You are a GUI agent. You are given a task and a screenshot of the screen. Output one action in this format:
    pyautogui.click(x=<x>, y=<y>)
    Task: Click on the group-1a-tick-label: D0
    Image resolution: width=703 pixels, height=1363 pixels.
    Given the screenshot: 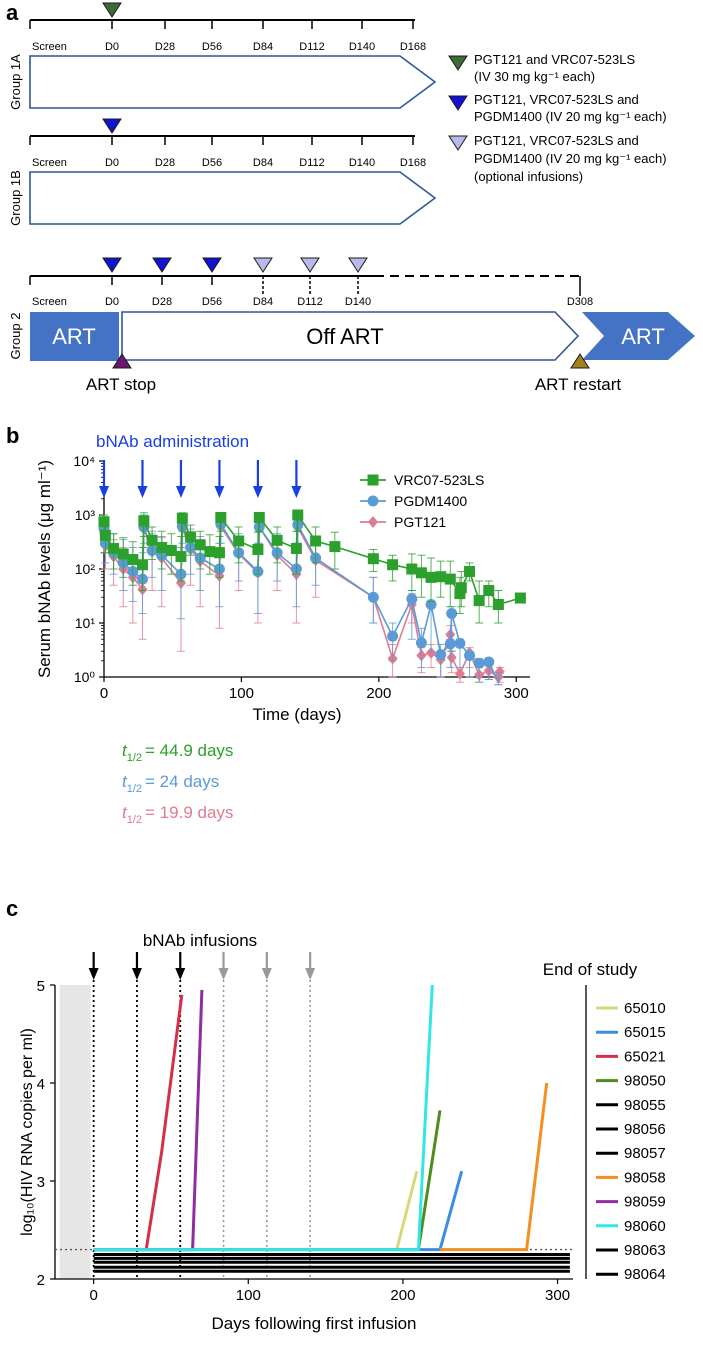 What is the action you would take?
    pyautogui.click(x=112, y=47)
    